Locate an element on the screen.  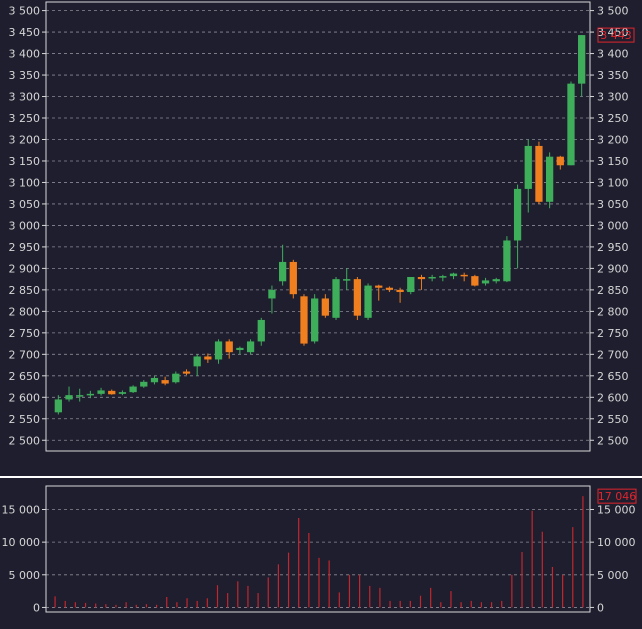
volume-tick-label: 10 000 is located at coordinates (616, 542).